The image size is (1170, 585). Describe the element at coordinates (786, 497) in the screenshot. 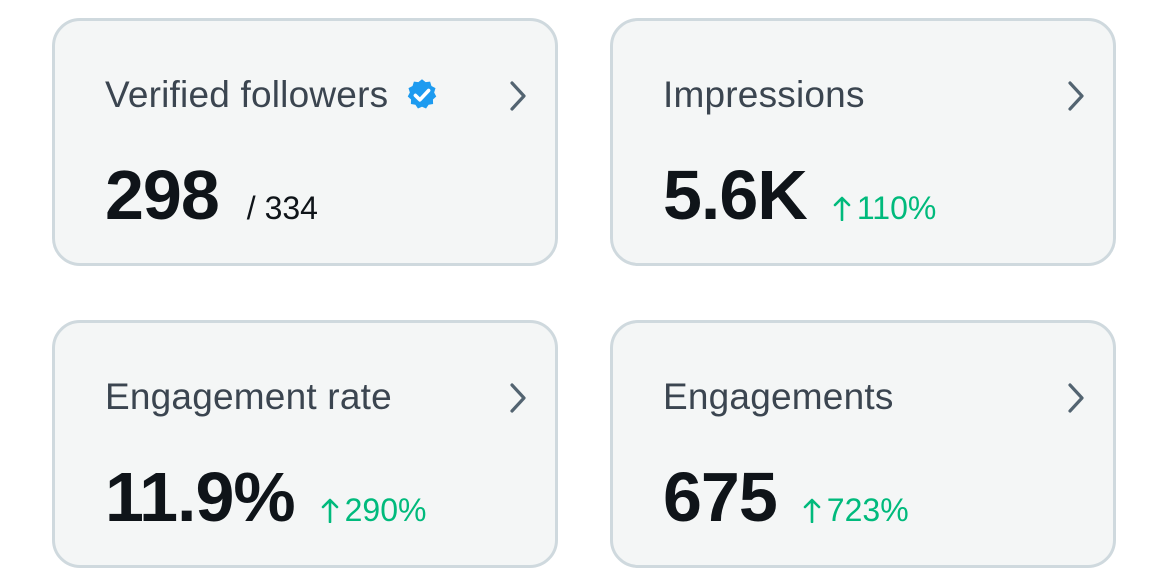

I see `metric-value-row: 675 723%` at that location.